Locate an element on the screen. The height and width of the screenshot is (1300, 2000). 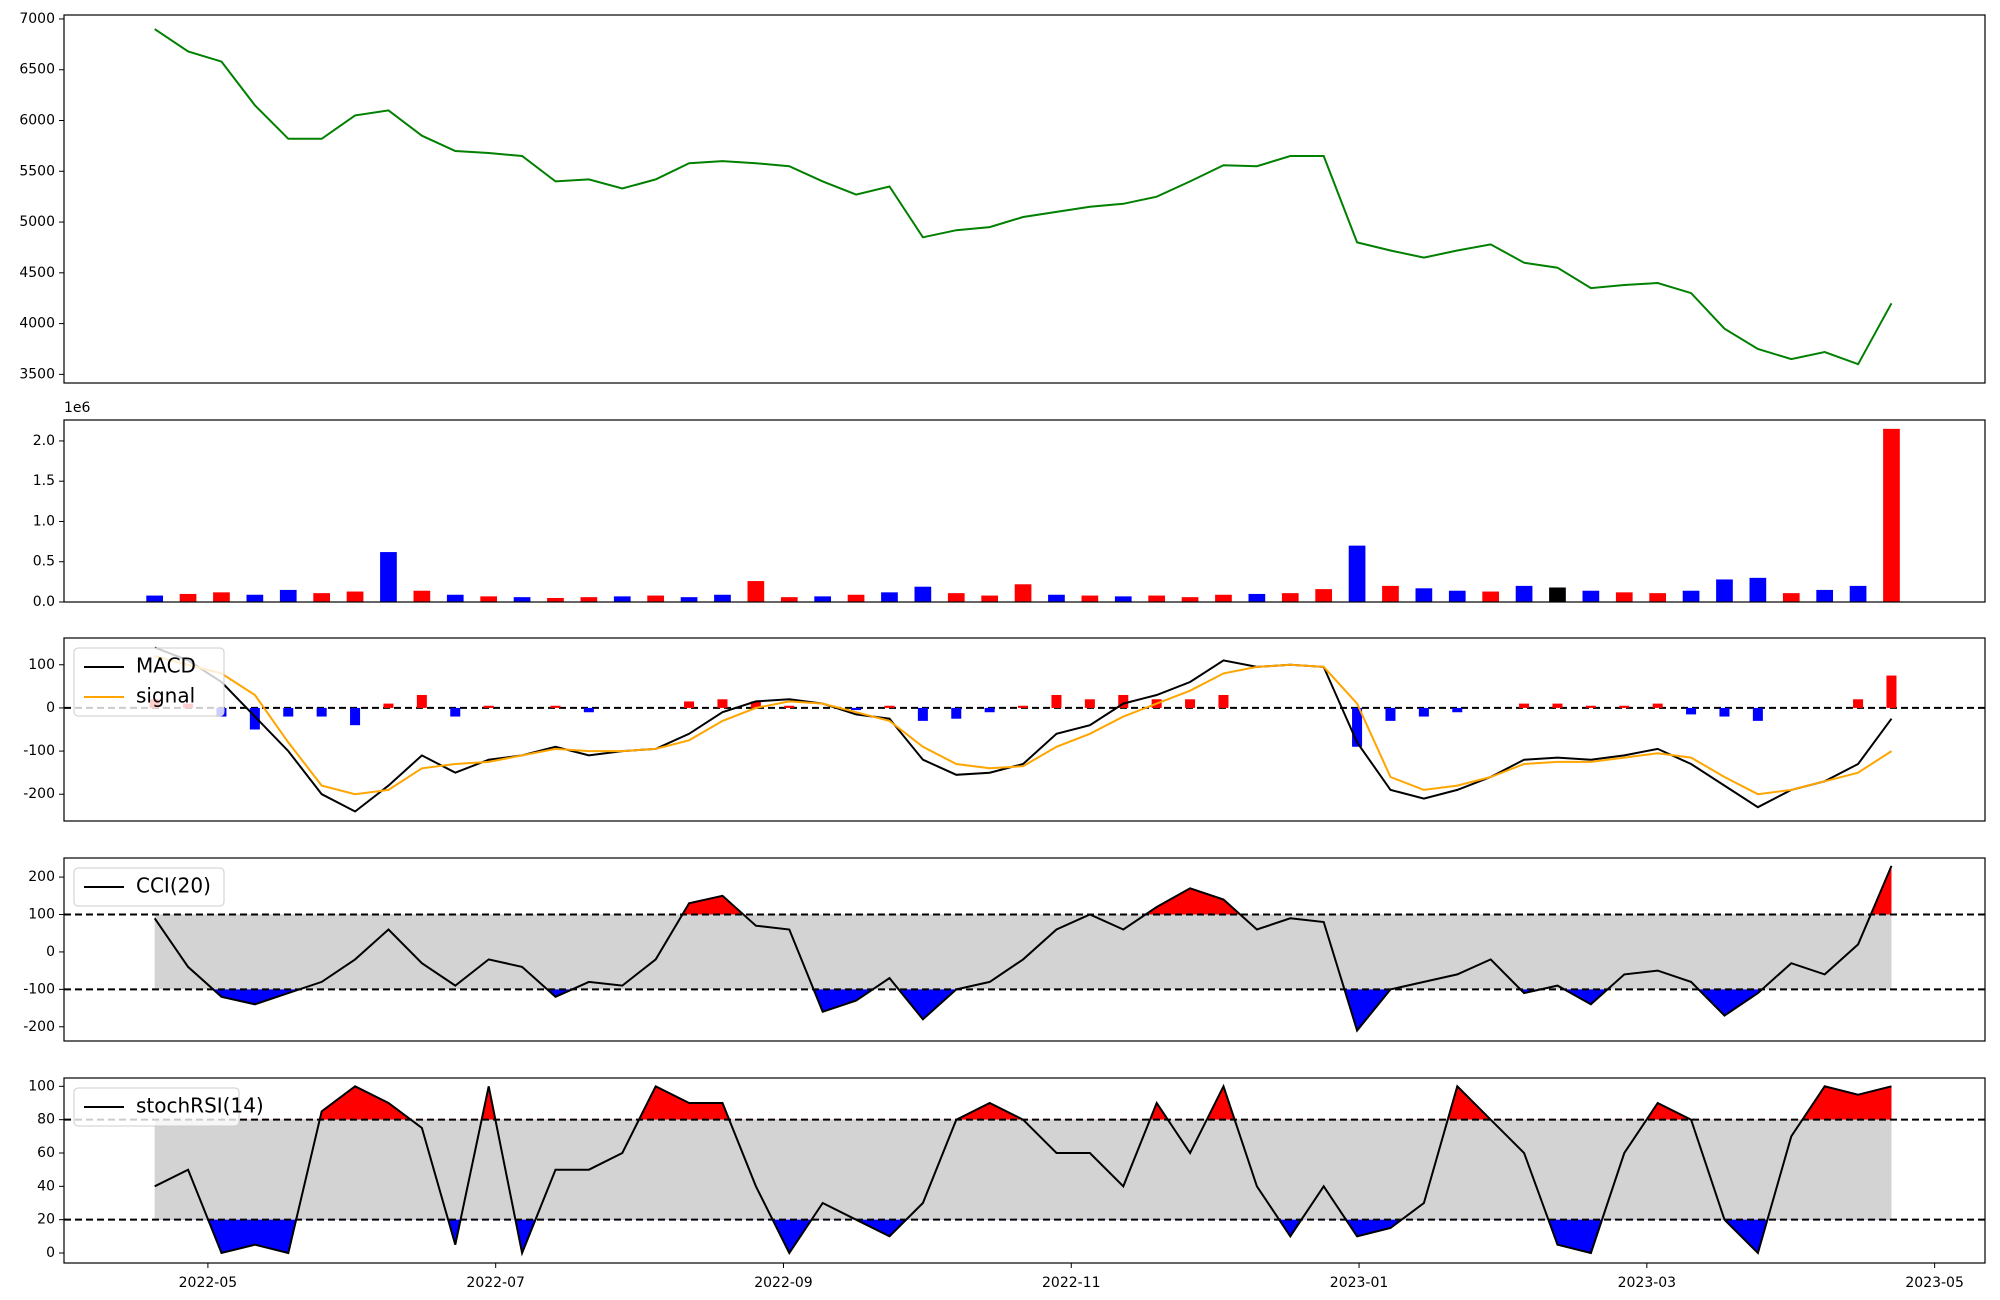
y-tick-label: 4500 is located at coordinates (37, 273).